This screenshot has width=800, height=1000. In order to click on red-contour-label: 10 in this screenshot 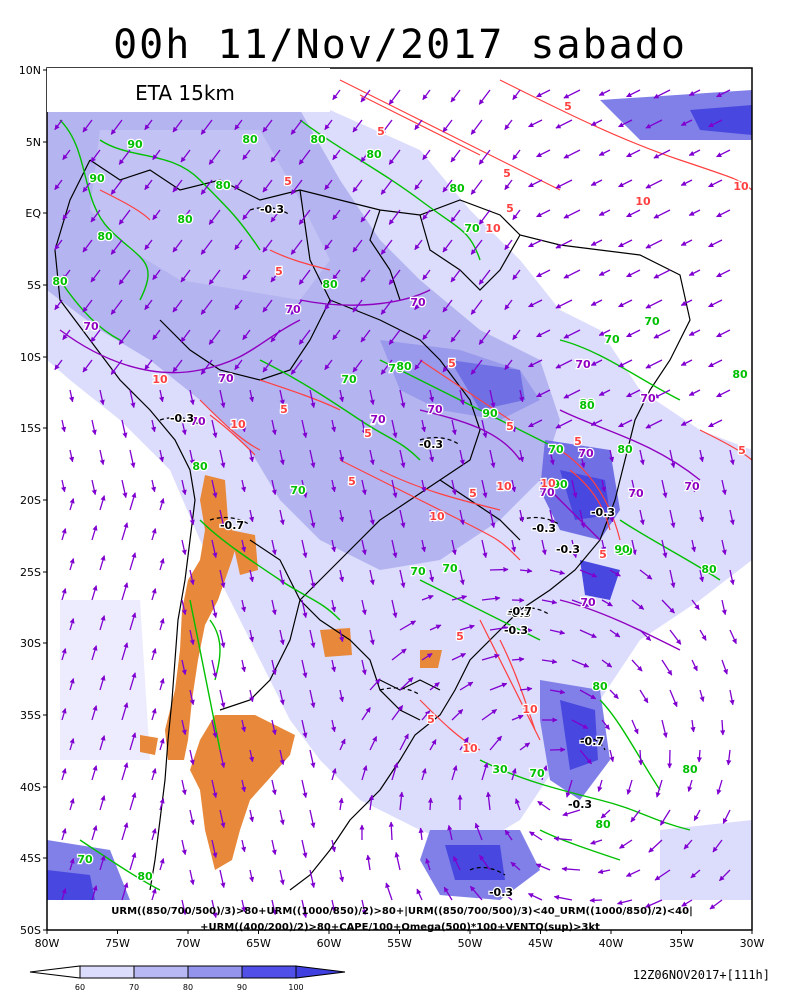, I will do `click(470, 748)`.